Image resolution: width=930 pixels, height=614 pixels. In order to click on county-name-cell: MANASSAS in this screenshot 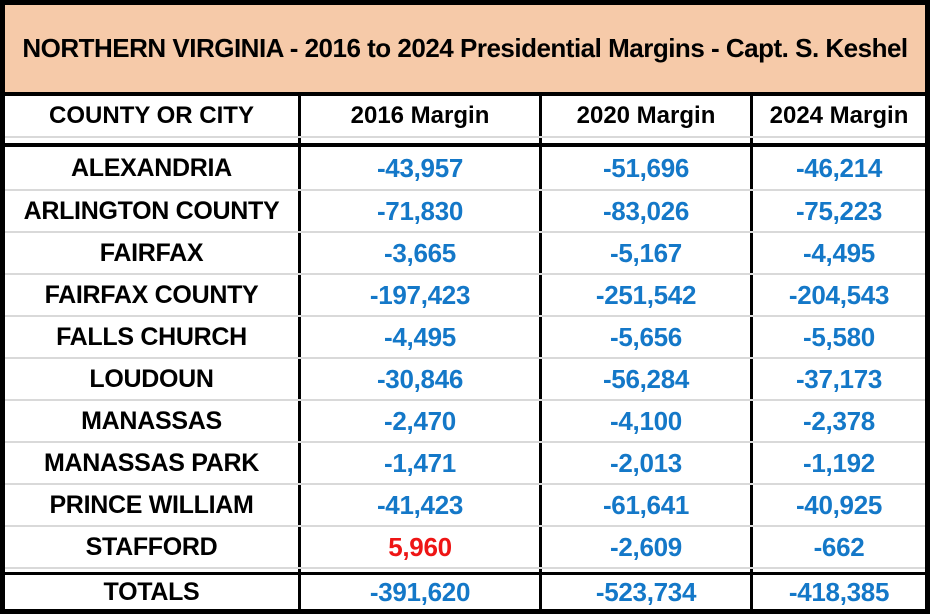, I will do `click(151, 420)`.